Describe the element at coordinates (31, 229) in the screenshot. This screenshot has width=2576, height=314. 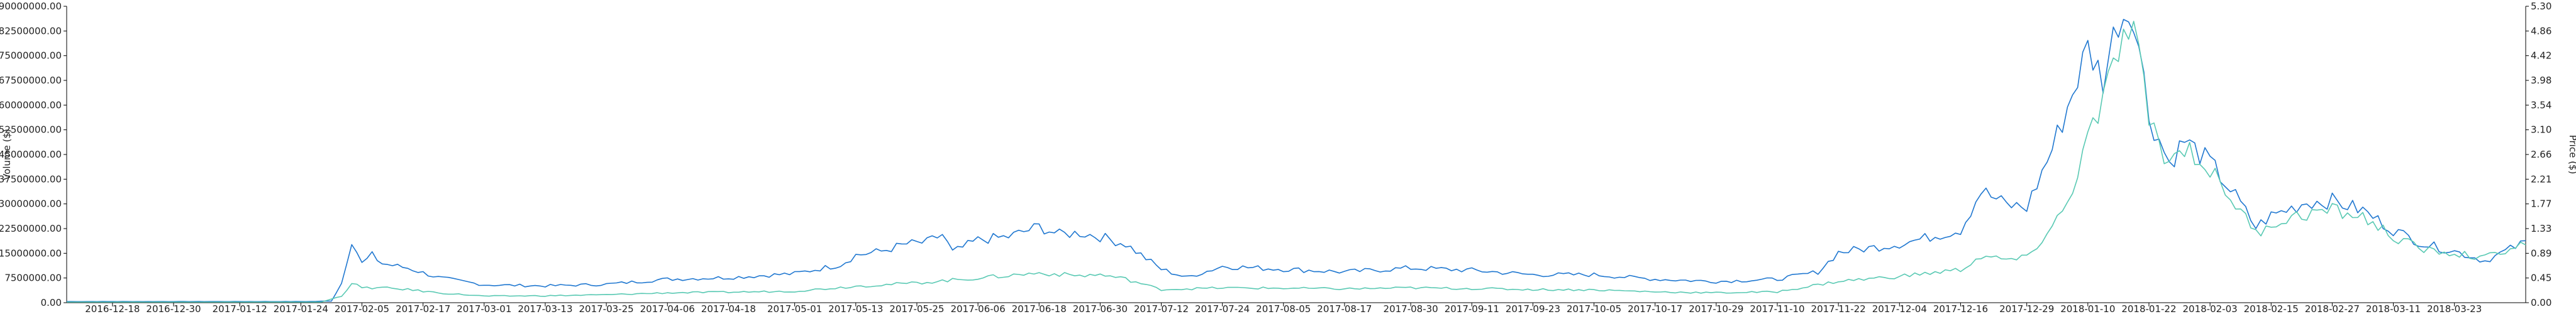
I see `left-tick-label: 22500000.00` at that location.